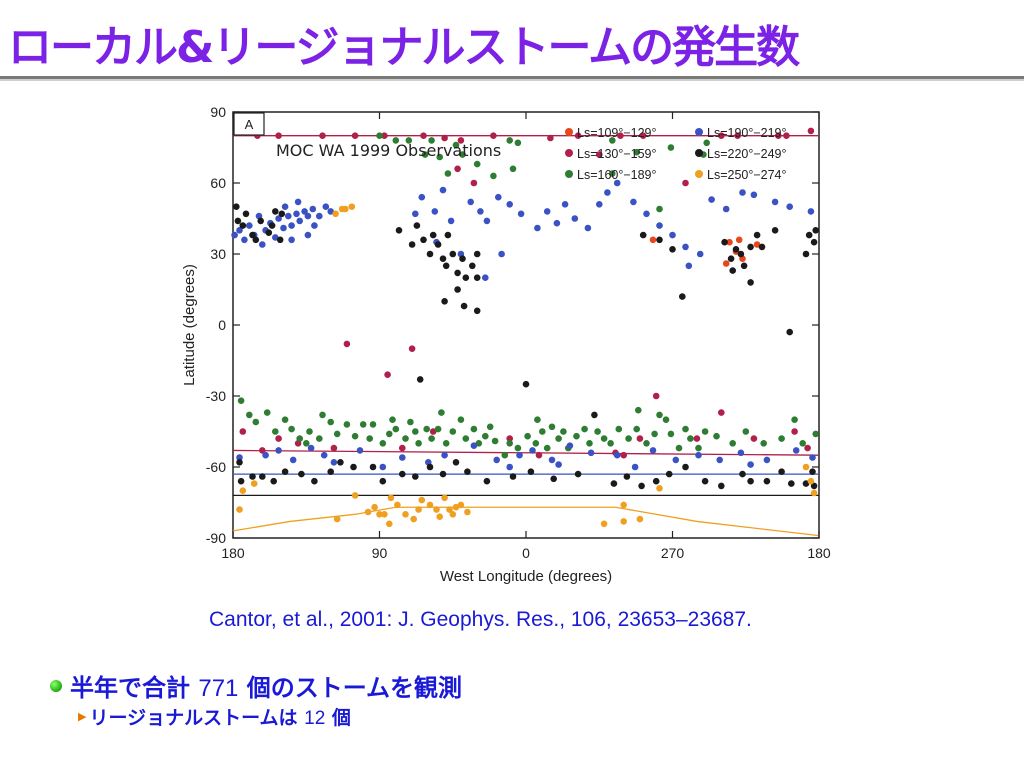 The width and height of the screenshot is (1024, 768). I want to click on legend-marker-s1, so click(569, 132).